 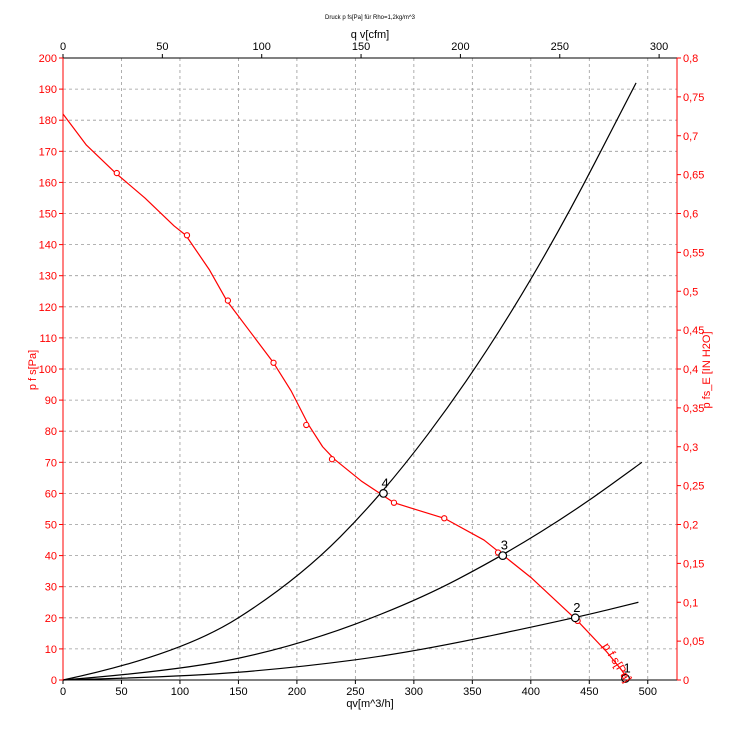 I want to click on top-tick-label: 50, so click(x=162, y=47).